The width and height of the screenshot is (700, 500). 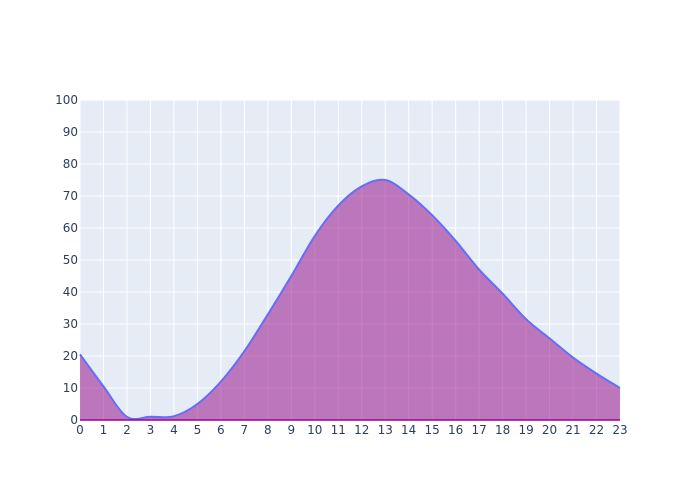 What do you see at coordinates (70, 164) in the screenshot?
I see `y-tick-label: 80` at bounding box center [70, 164].